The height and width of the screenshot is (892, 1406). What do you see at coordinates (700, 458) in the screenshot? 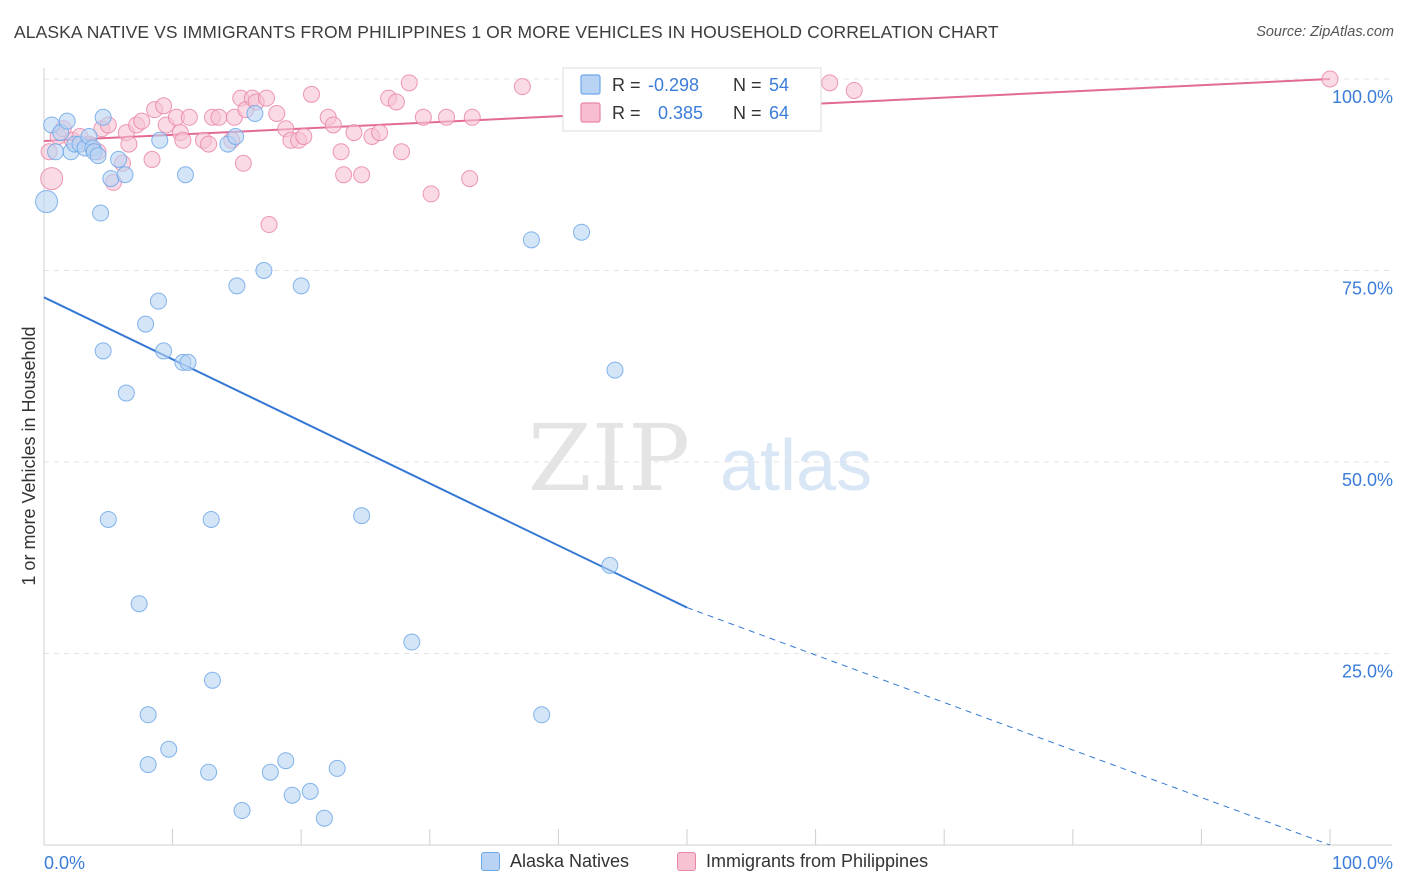
I see `watermark: ZIP atlas` at bounding box center [700, 458].